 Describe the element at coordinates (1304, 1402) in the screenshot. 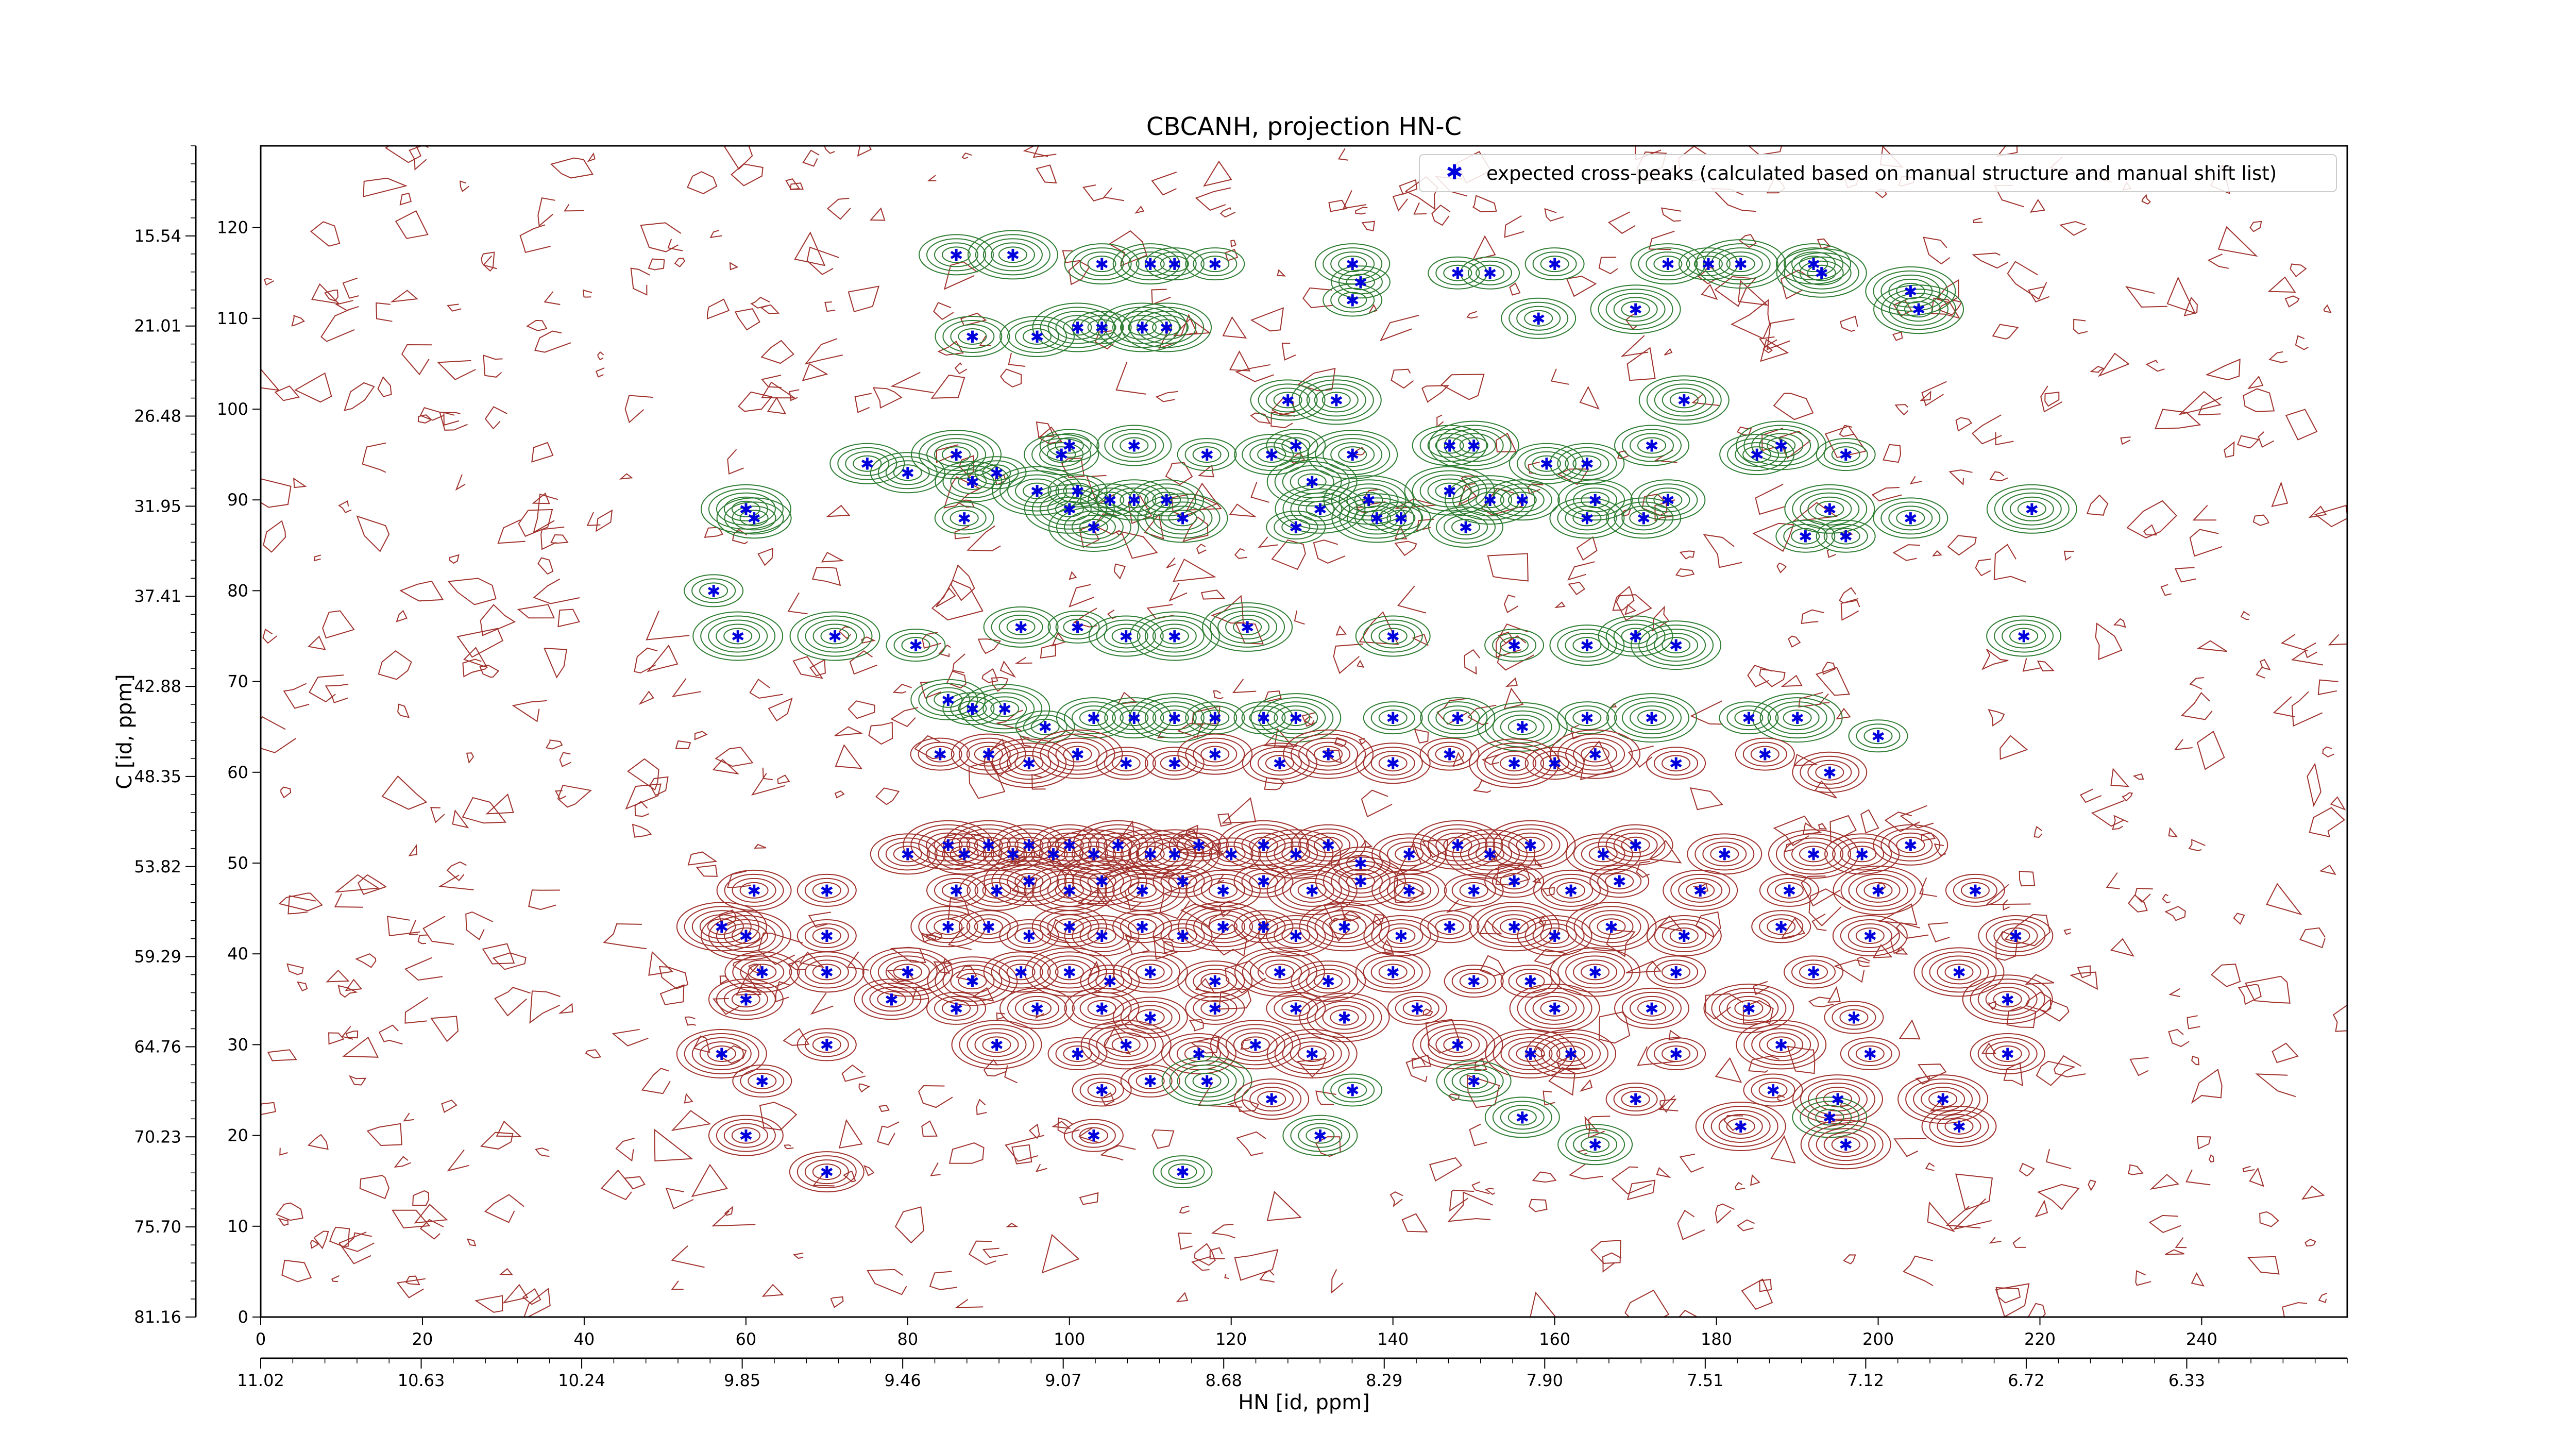

I see `x-axis-label: HN [id, ppm]` at that location.